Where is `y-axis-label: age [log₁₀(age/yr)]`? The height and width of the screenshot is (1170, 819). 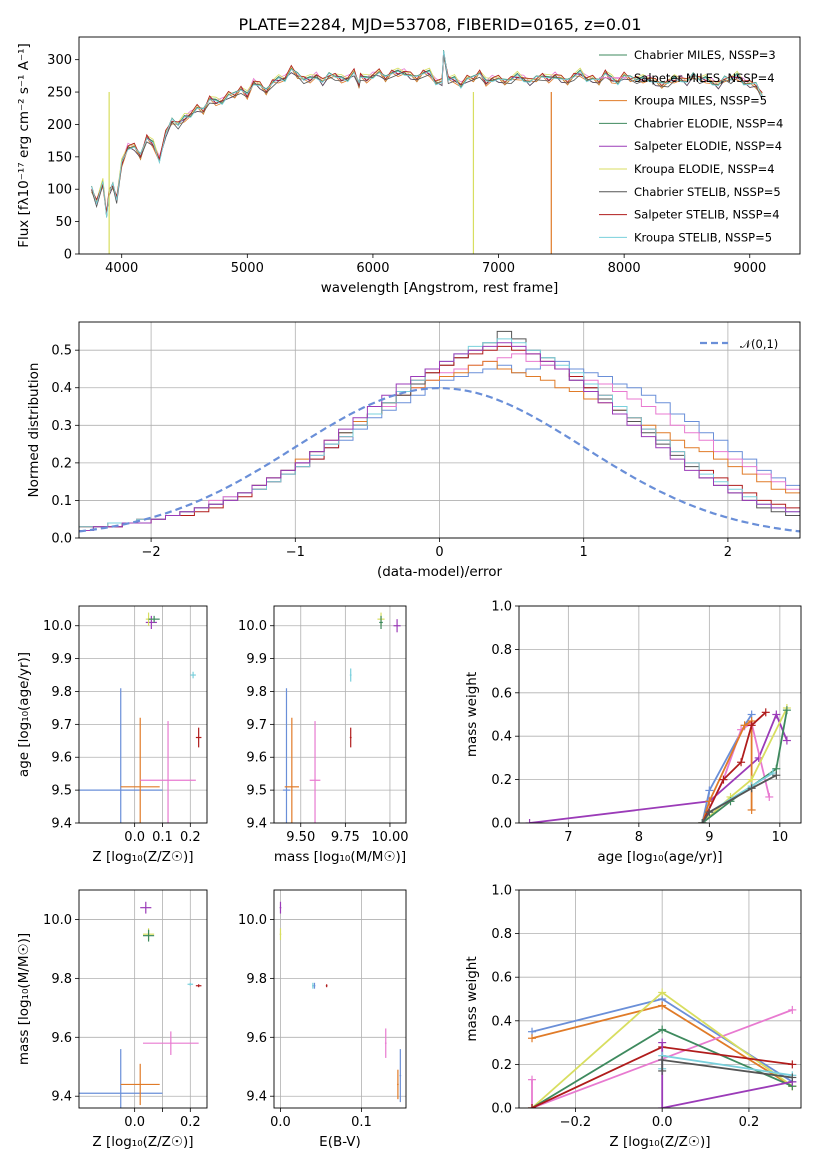 y-axis-label: age [log₁₀(age/yr)] is located at coordinates (24, 714).